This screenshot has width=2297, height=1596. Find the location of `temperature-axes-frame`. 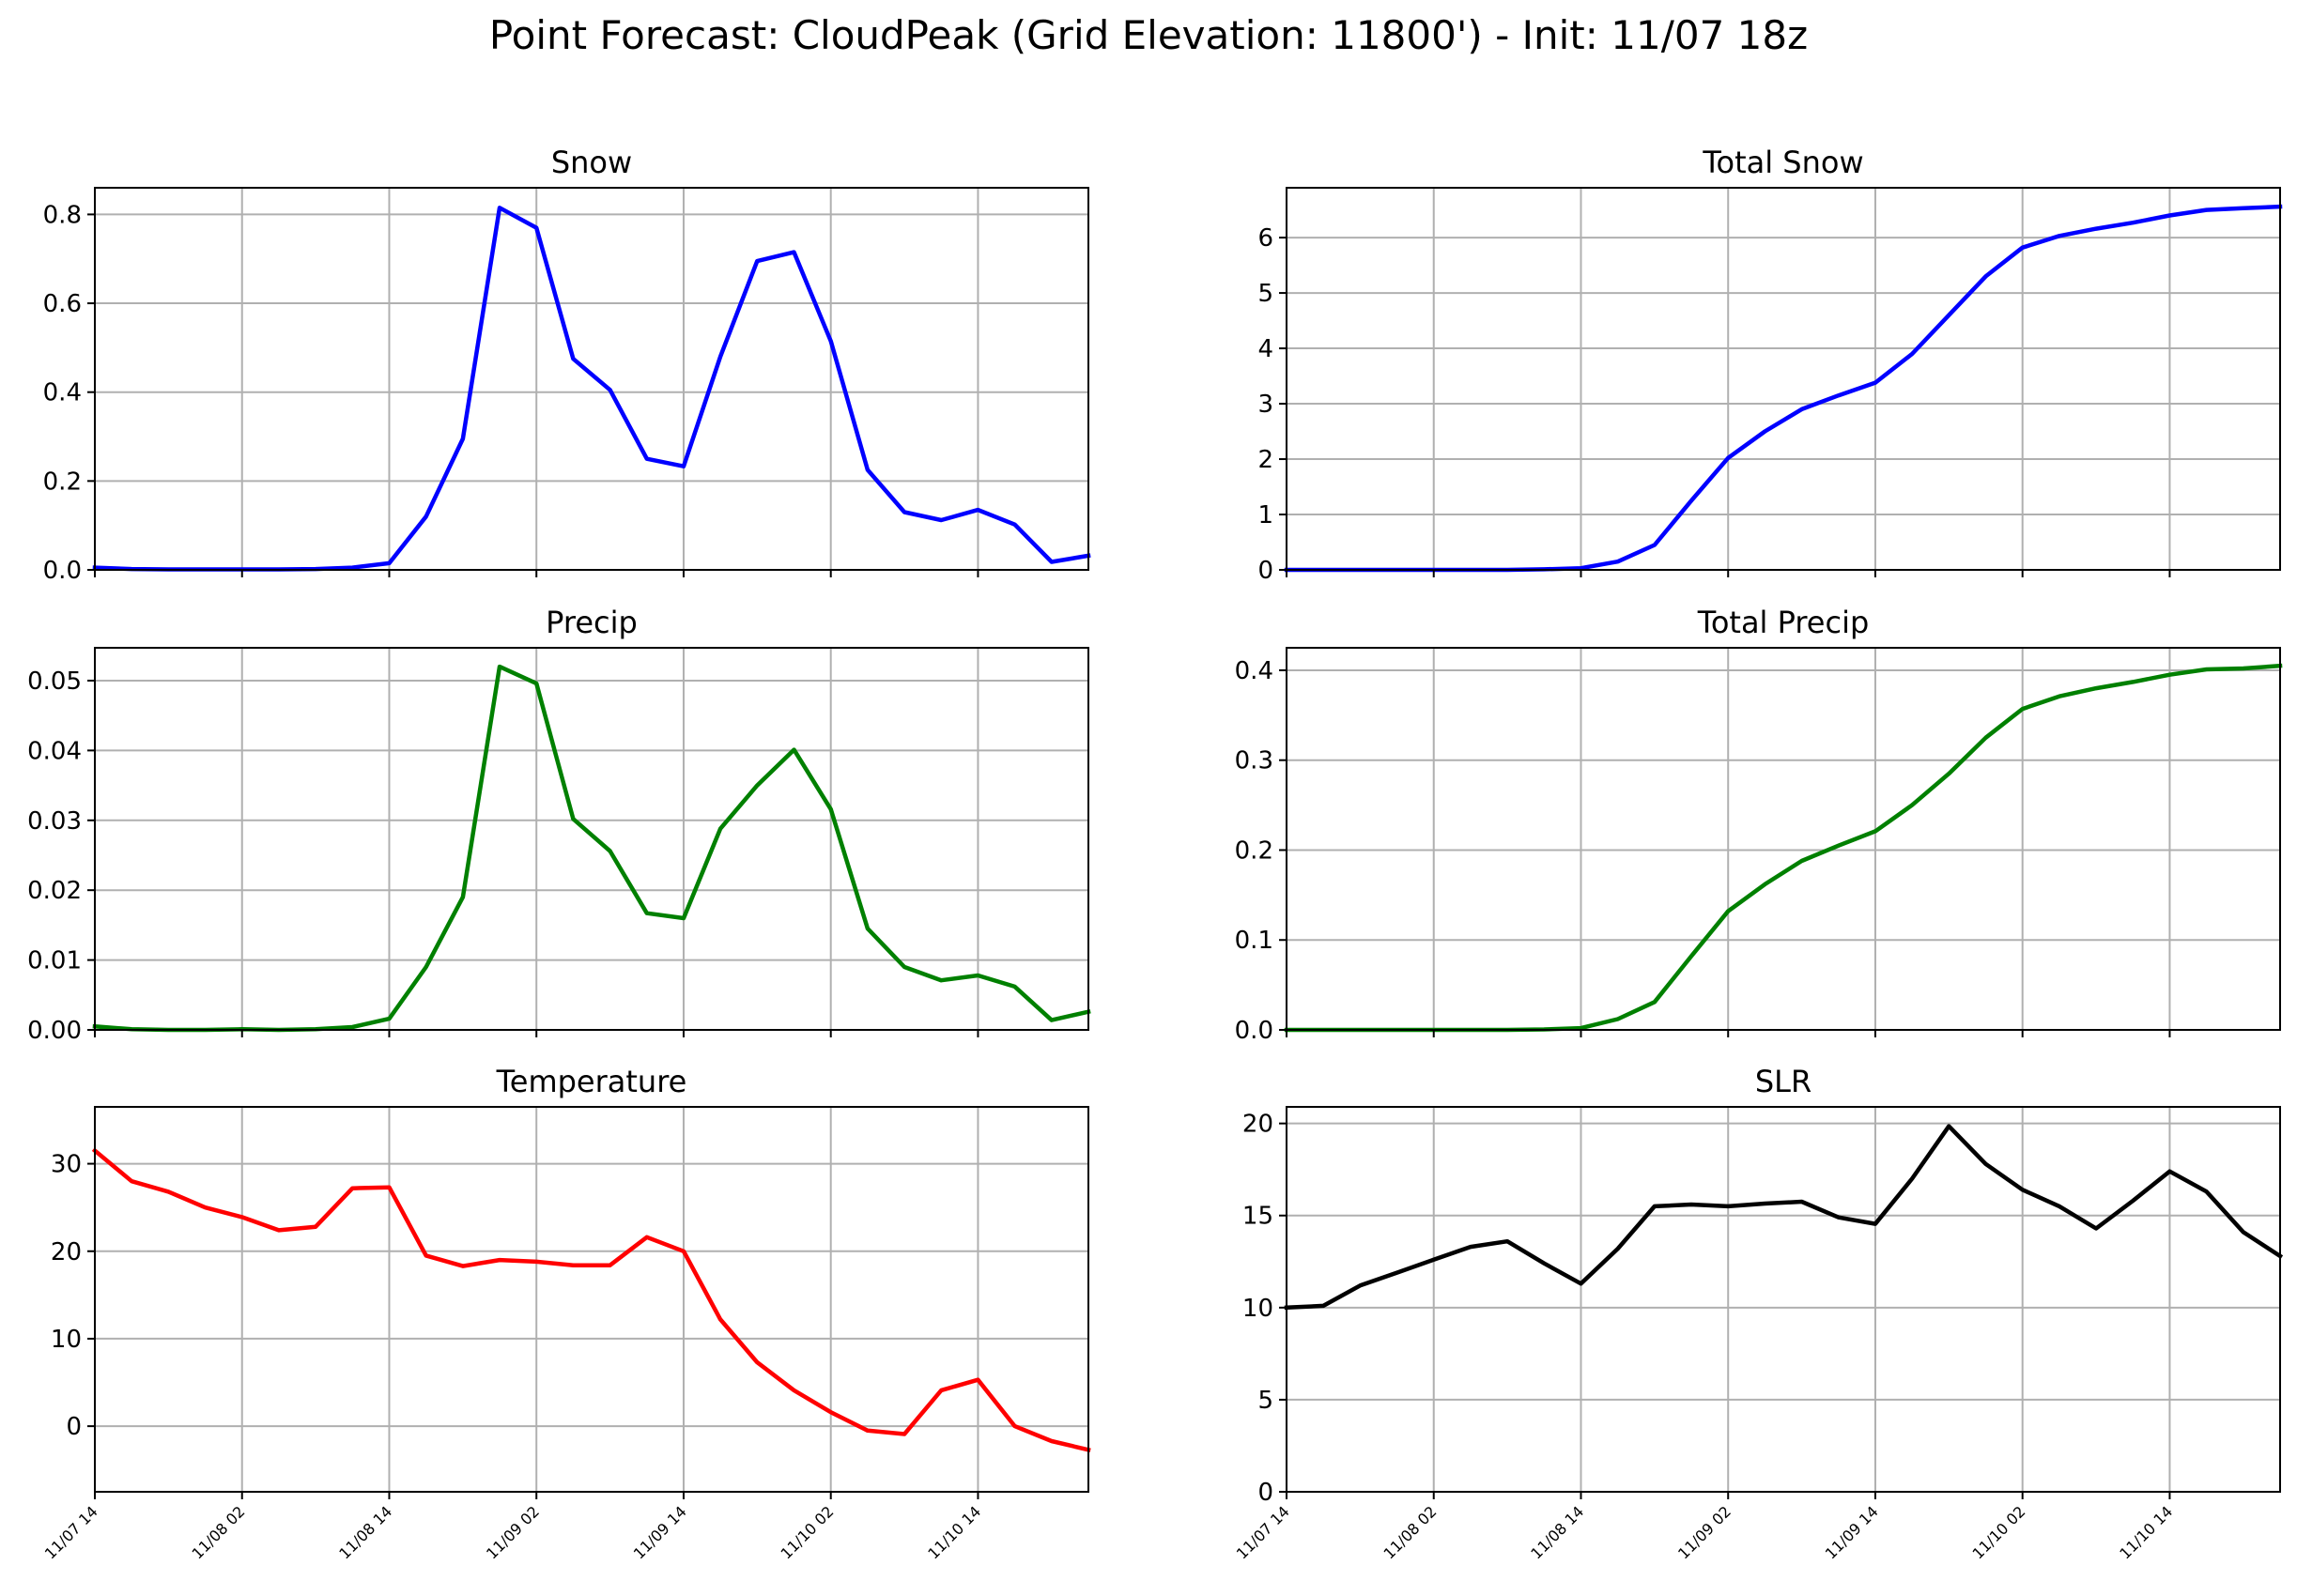

temperature-axes-frame is located at coordinates (591, 1300).